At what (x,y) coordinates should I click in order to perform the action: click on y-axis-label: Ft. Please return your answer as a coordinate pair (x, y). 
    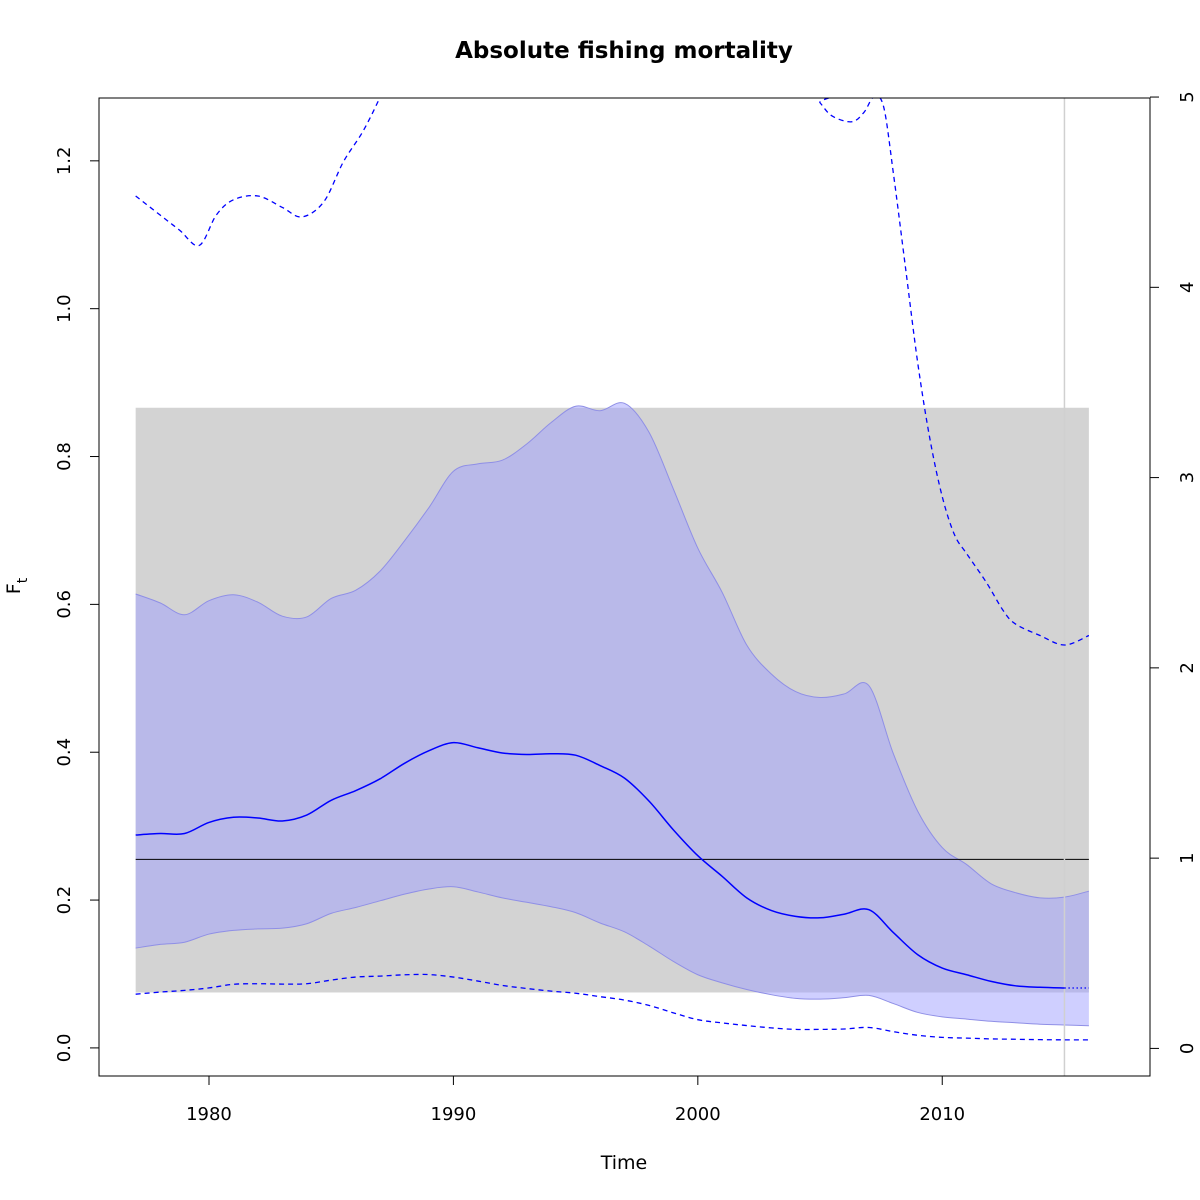
    Looking at the image, I should click on (17, 585).